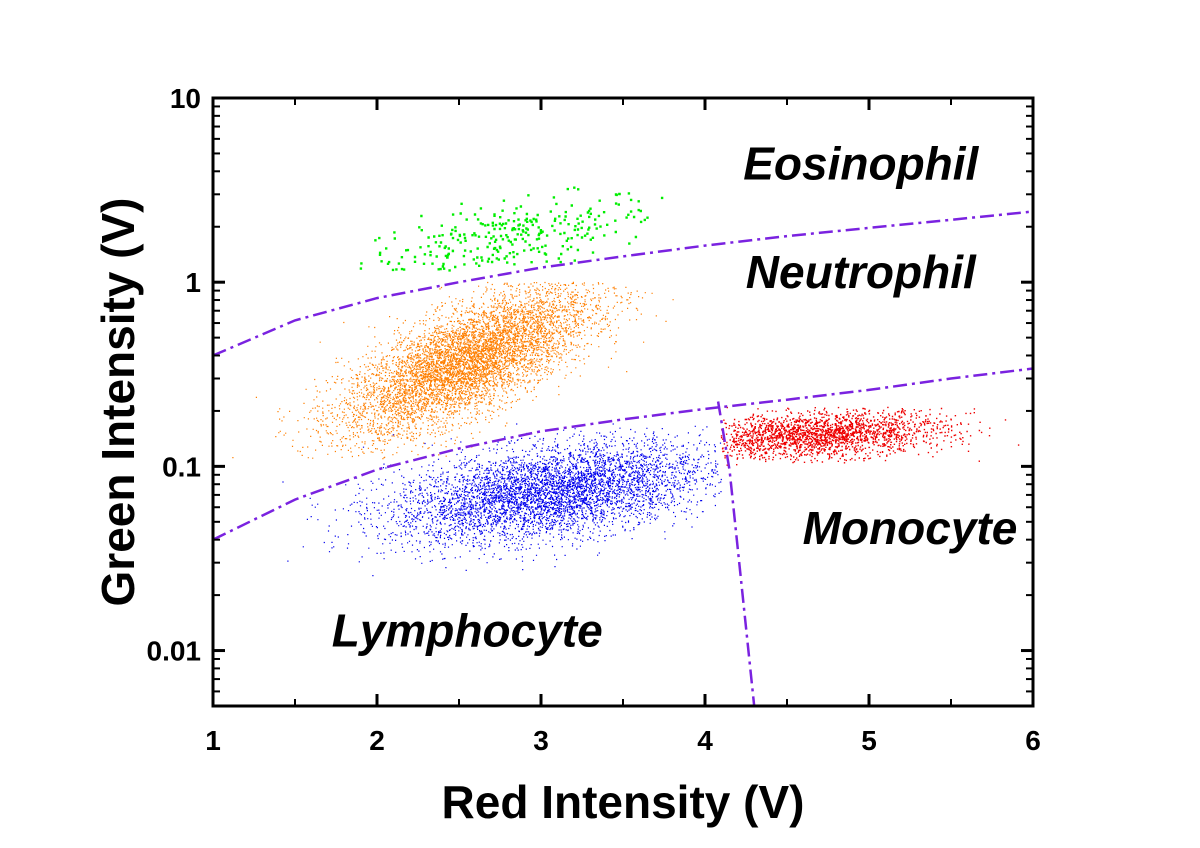  What do you see at coordinates (623, 802) in the screenshot?
I see `x-axis-title: Red Intensity (V)` at bounding box center [623, 802].